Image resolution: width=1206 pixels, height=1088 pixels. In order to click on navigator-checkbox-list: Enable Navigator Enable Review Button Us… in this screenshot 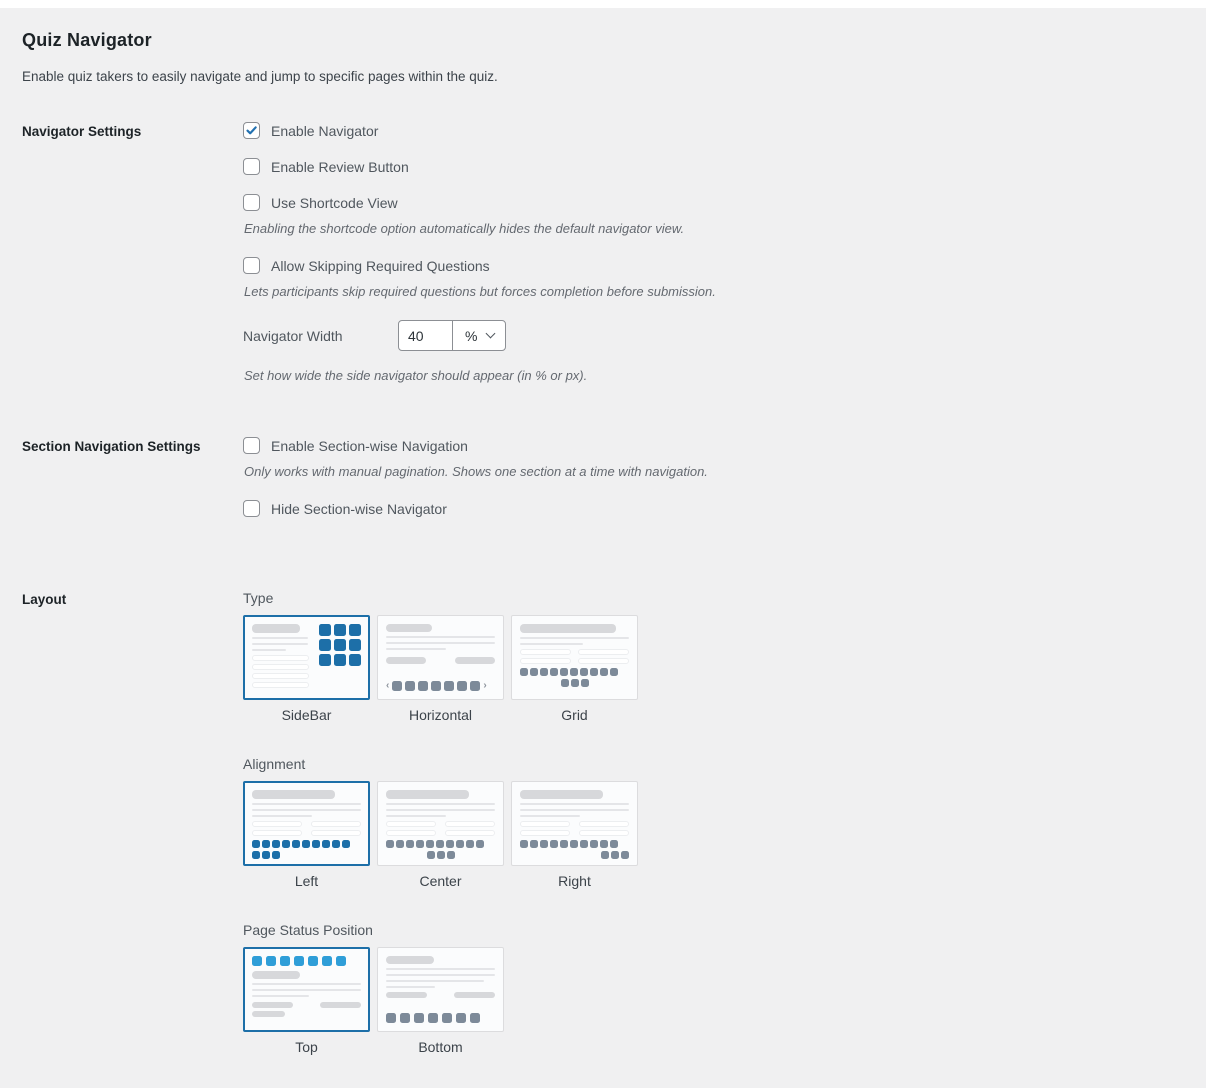, I will do `click(713, 210)`.